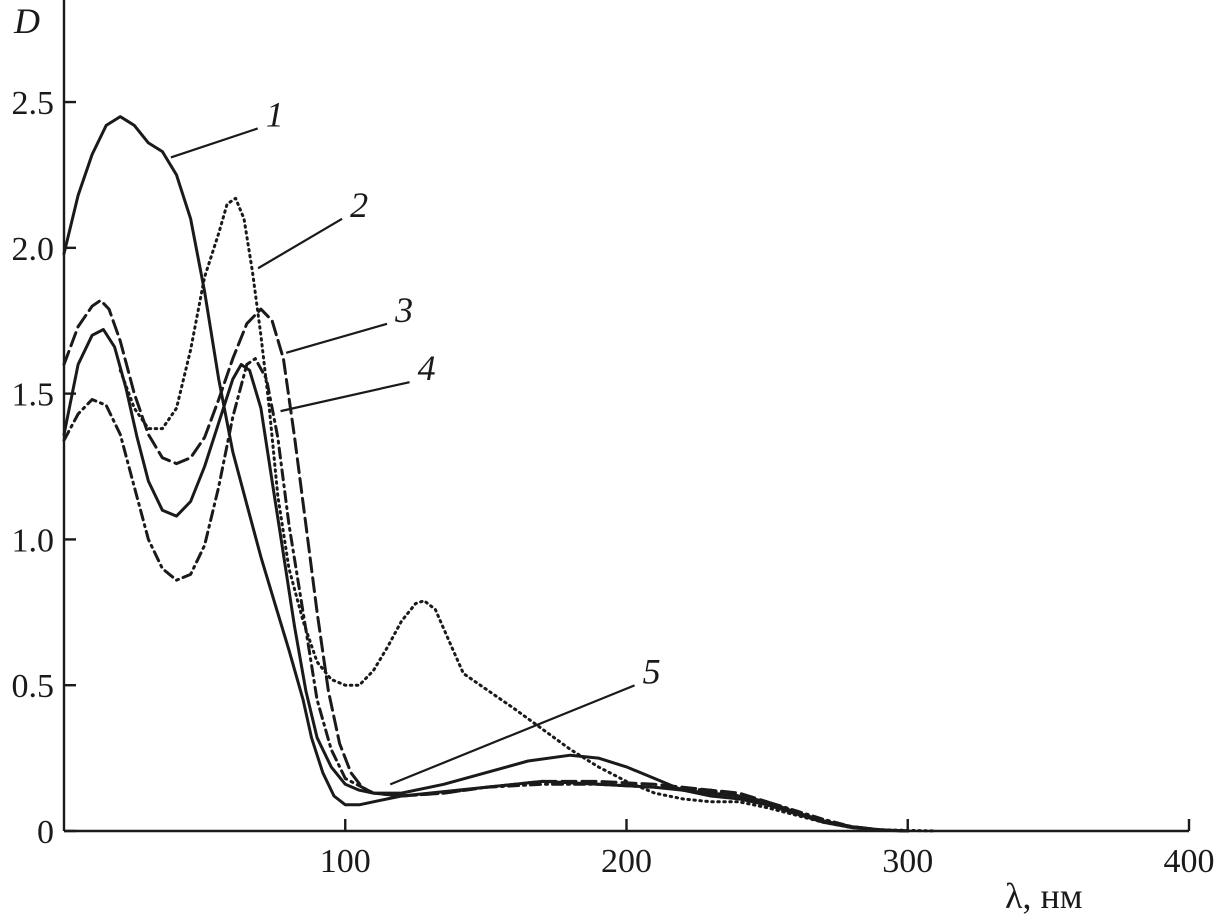 The height and width of the screenshot is (920, 1220). What do you see at coordinates (33, 103) in the screenshot?
I see `y-tick-label: 2.5` at bounding box center [33, 103].